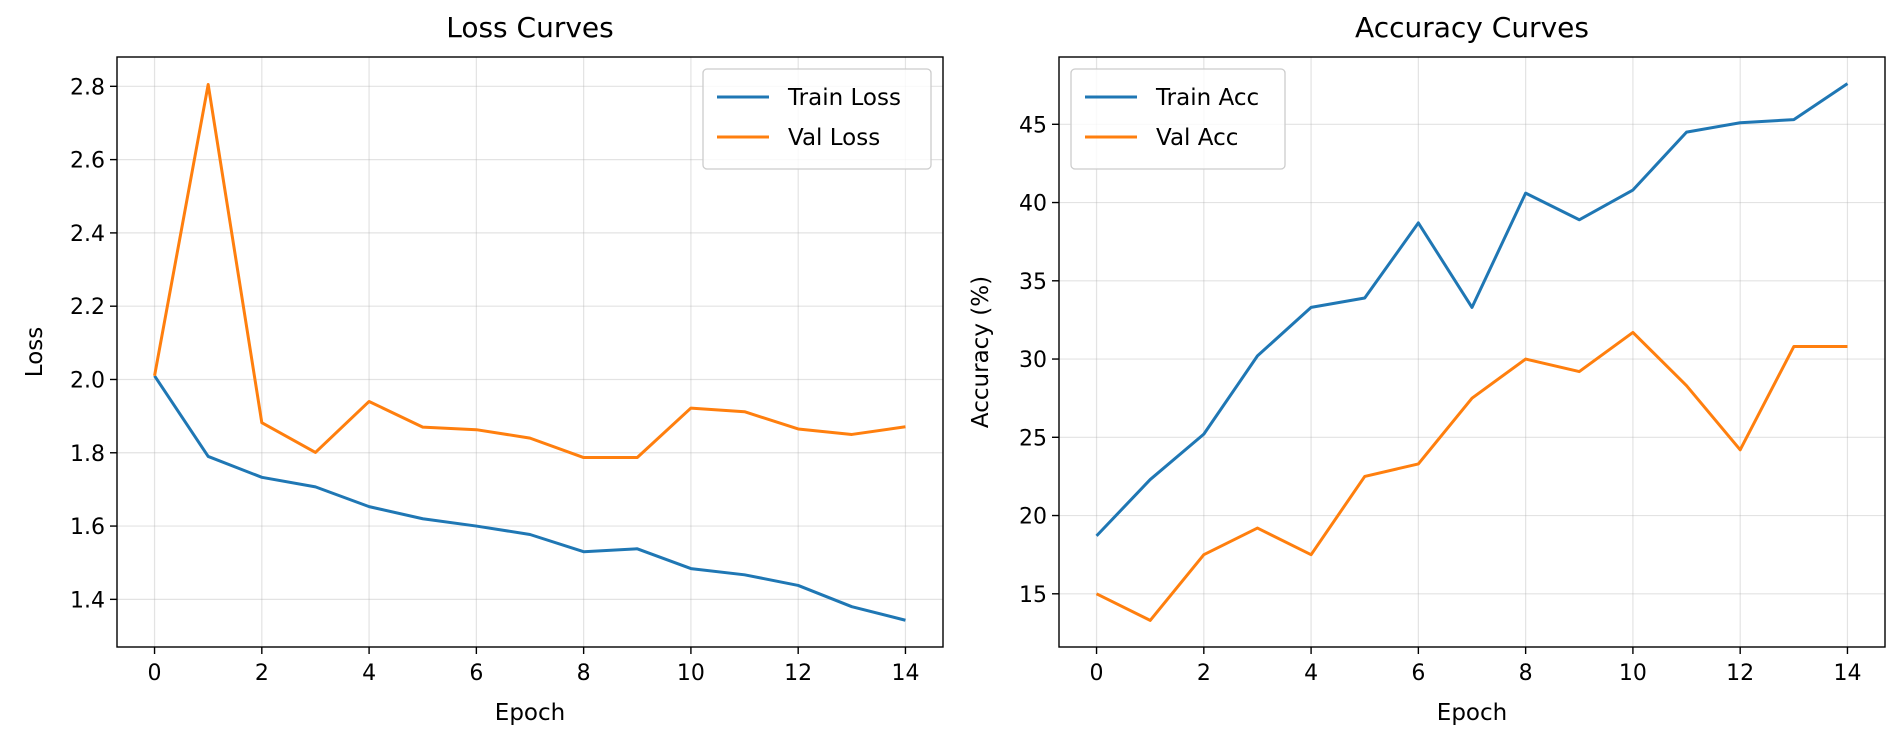 The width and height of the screenshot is (1900, 748). What do you see at coordinates (834, 138) in the screenshot?
I see `legend-label: Val Loss` at bounding box center [834, 138].